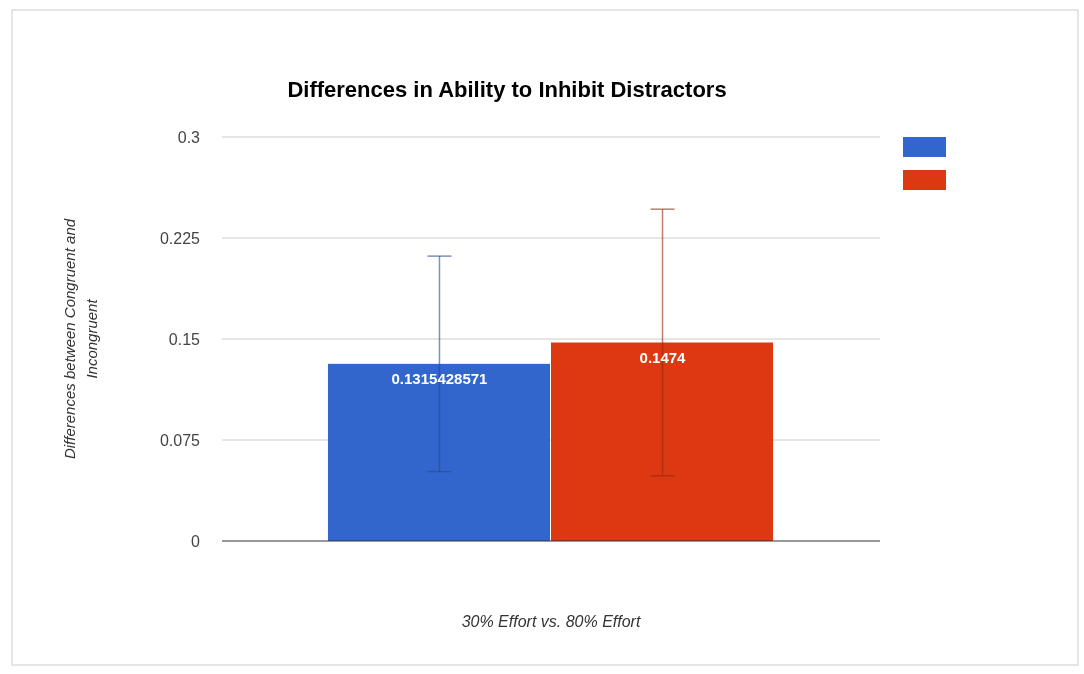 The width and height of the screenshot is (1084, 674). What do you see at coordinates (439, 378) in the screenshot?
I see `data-label: 0.1315428571` at bounding box center [439, 378].